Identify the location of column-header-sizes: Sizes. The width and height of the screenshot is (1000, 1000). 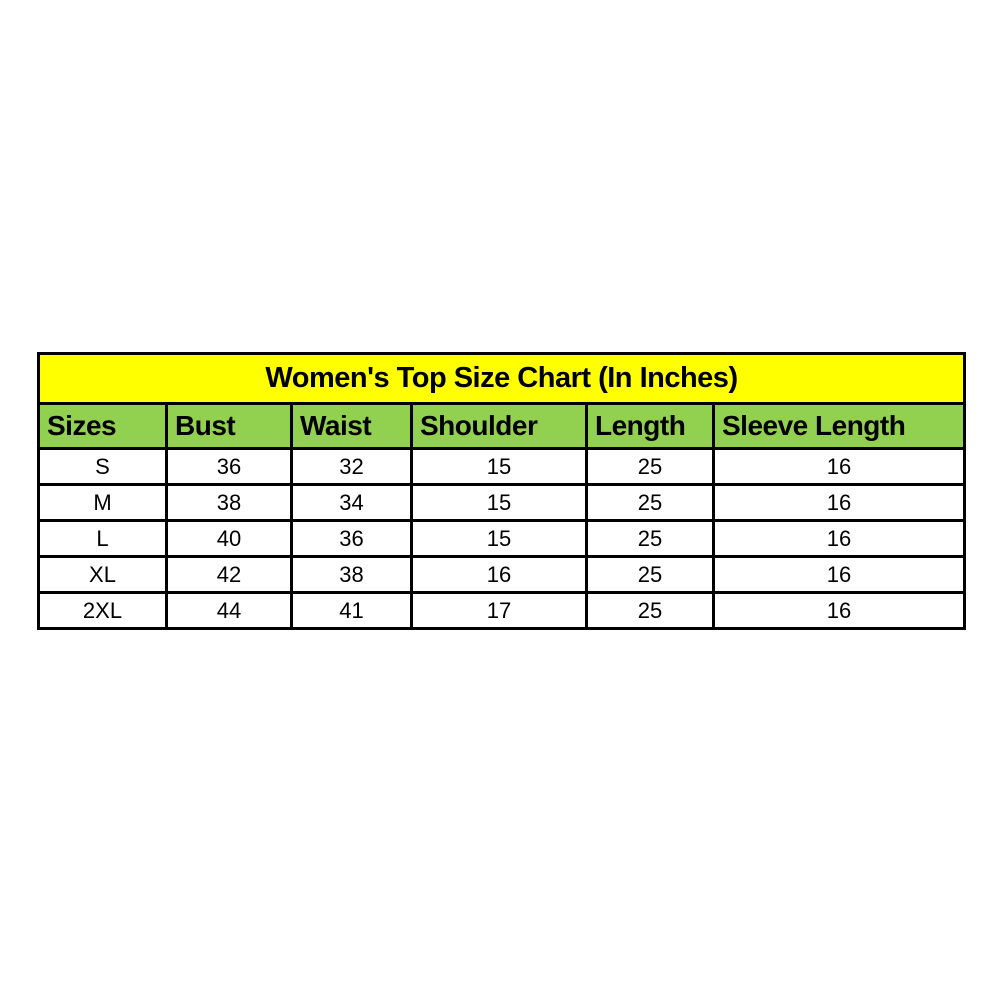
(102, 426).